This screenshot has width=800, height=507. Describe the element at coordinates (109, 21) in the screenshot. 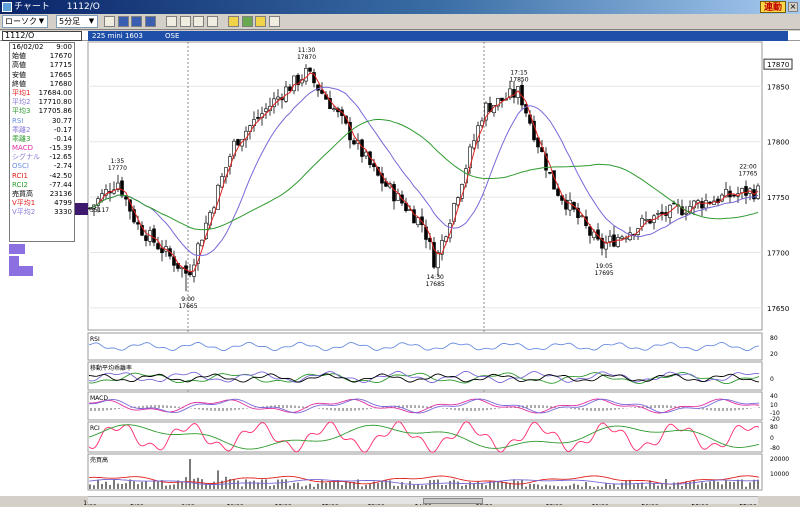

I see `layout-icon` at that location.